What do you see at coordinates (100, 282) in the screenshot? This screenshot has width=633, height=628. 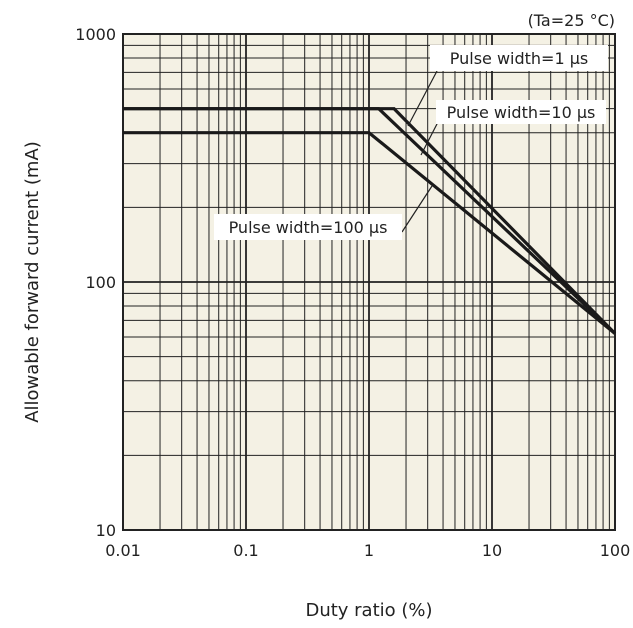 I see `y-tick-label: 100` at bounding box center [100, 282].